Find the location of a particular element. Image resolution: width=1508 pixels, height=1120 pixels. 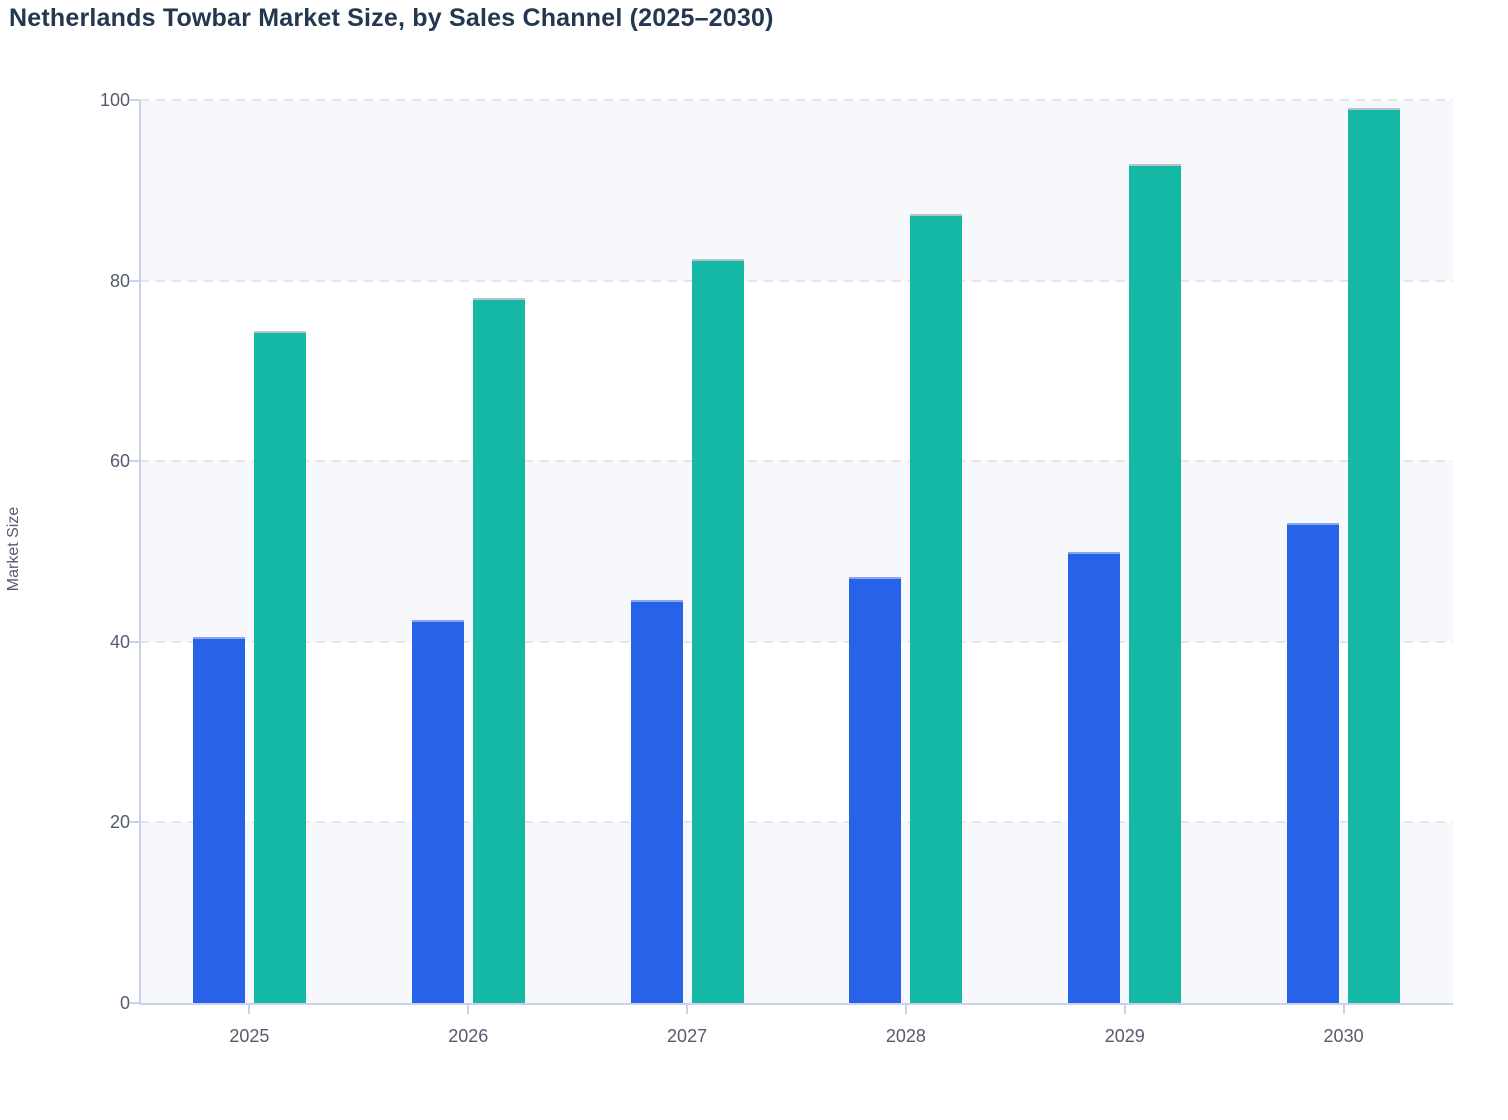

x-tick-label-2027: 2027 is located at coordinates (687, 1036).